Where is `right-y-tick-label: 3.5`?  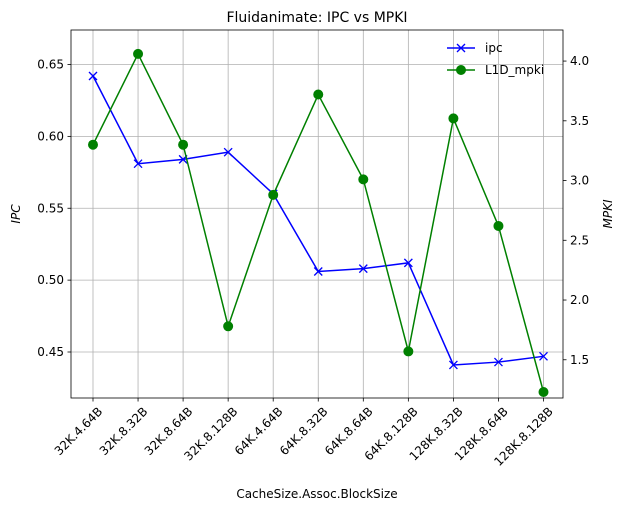 right-y-tick-label: 3.5 is located at coordinates (579, 121).